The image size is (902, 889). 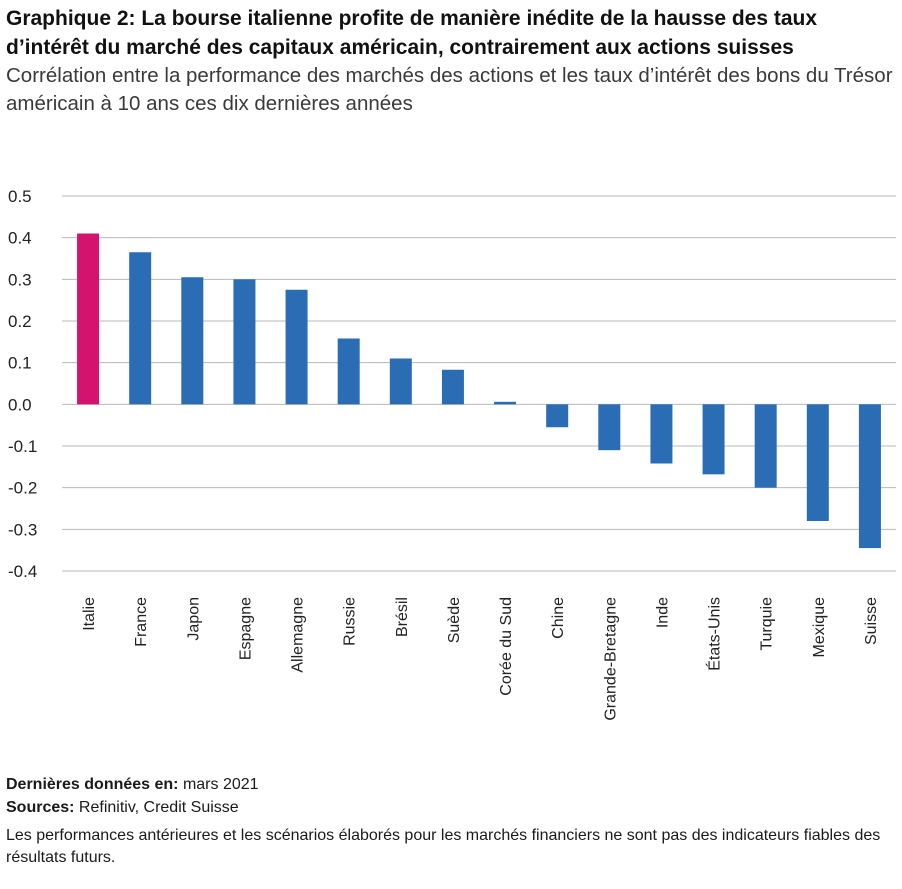 I want to click on x-tick-label: Allemagne, so click(x=298, y=635).